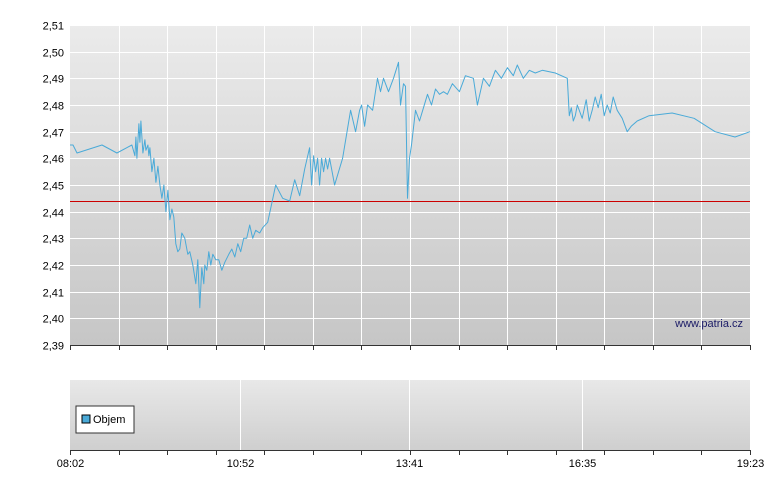 The image size is (780, 490). Describe the element at coordinates (53, 294) in the screenshot. I see `y-tick-label: 2,41` at that location.